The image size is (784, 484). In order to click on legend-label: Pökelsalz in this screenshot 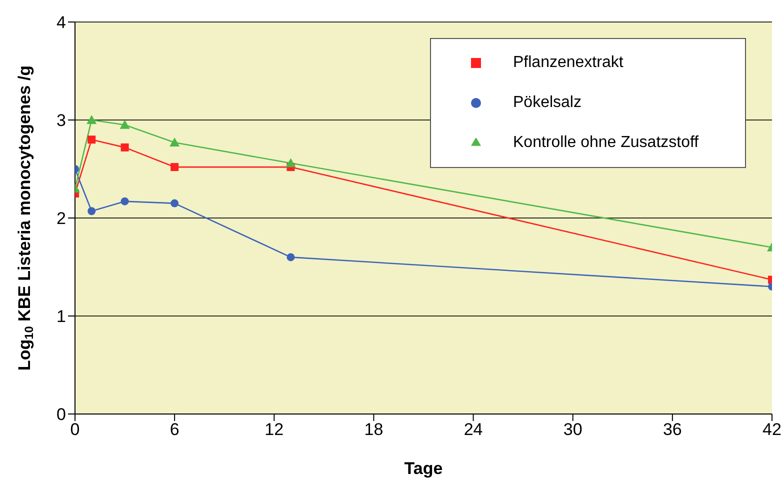, I will do `click(547, 102)`.